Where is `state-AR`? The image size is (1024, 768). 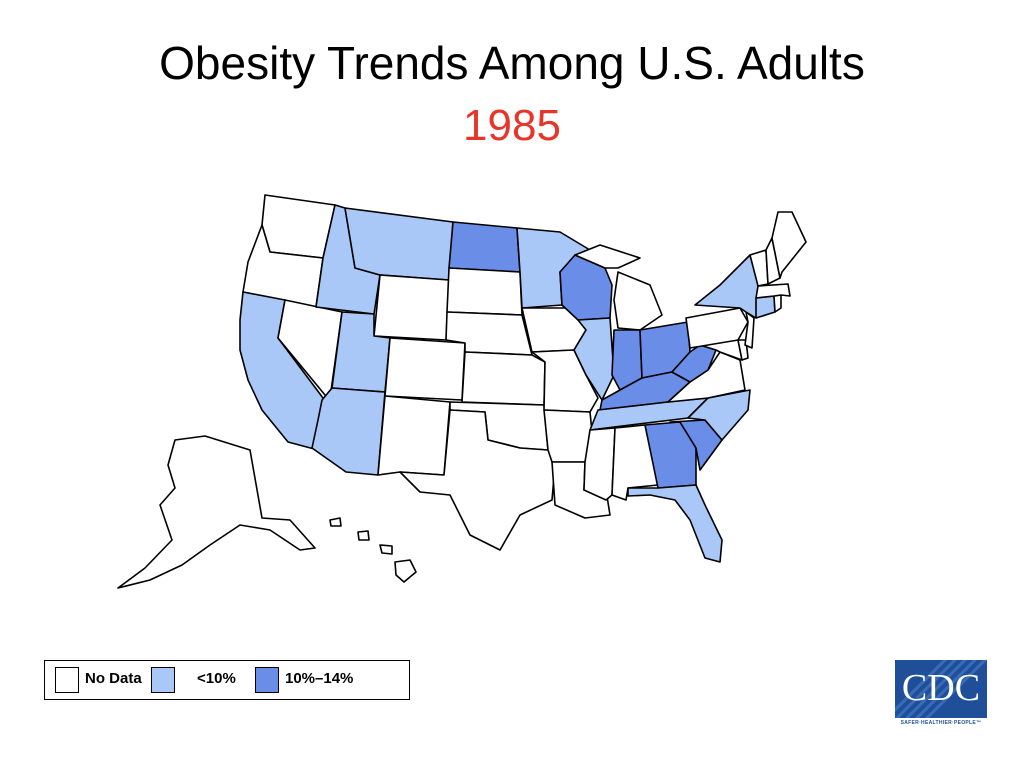 state-AR is located at coordinates (568, 436).